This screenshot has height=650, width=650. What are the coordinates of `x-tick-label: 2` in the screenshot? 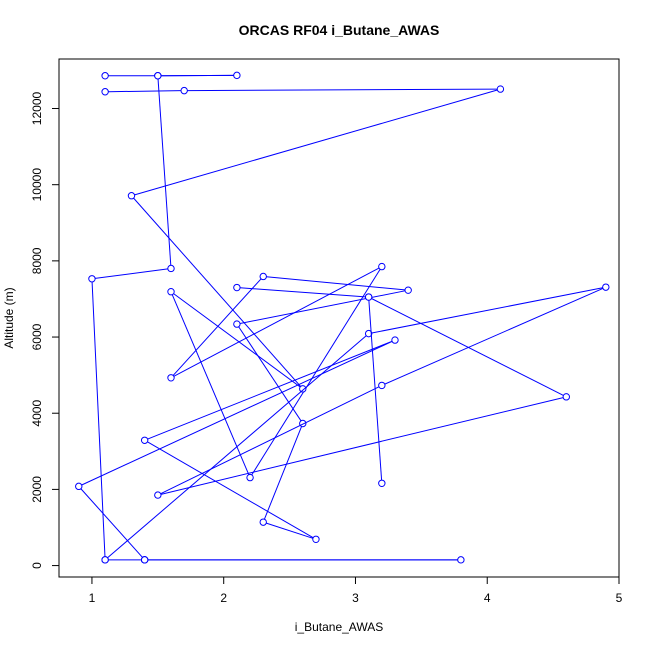 It's located at (223, 598).